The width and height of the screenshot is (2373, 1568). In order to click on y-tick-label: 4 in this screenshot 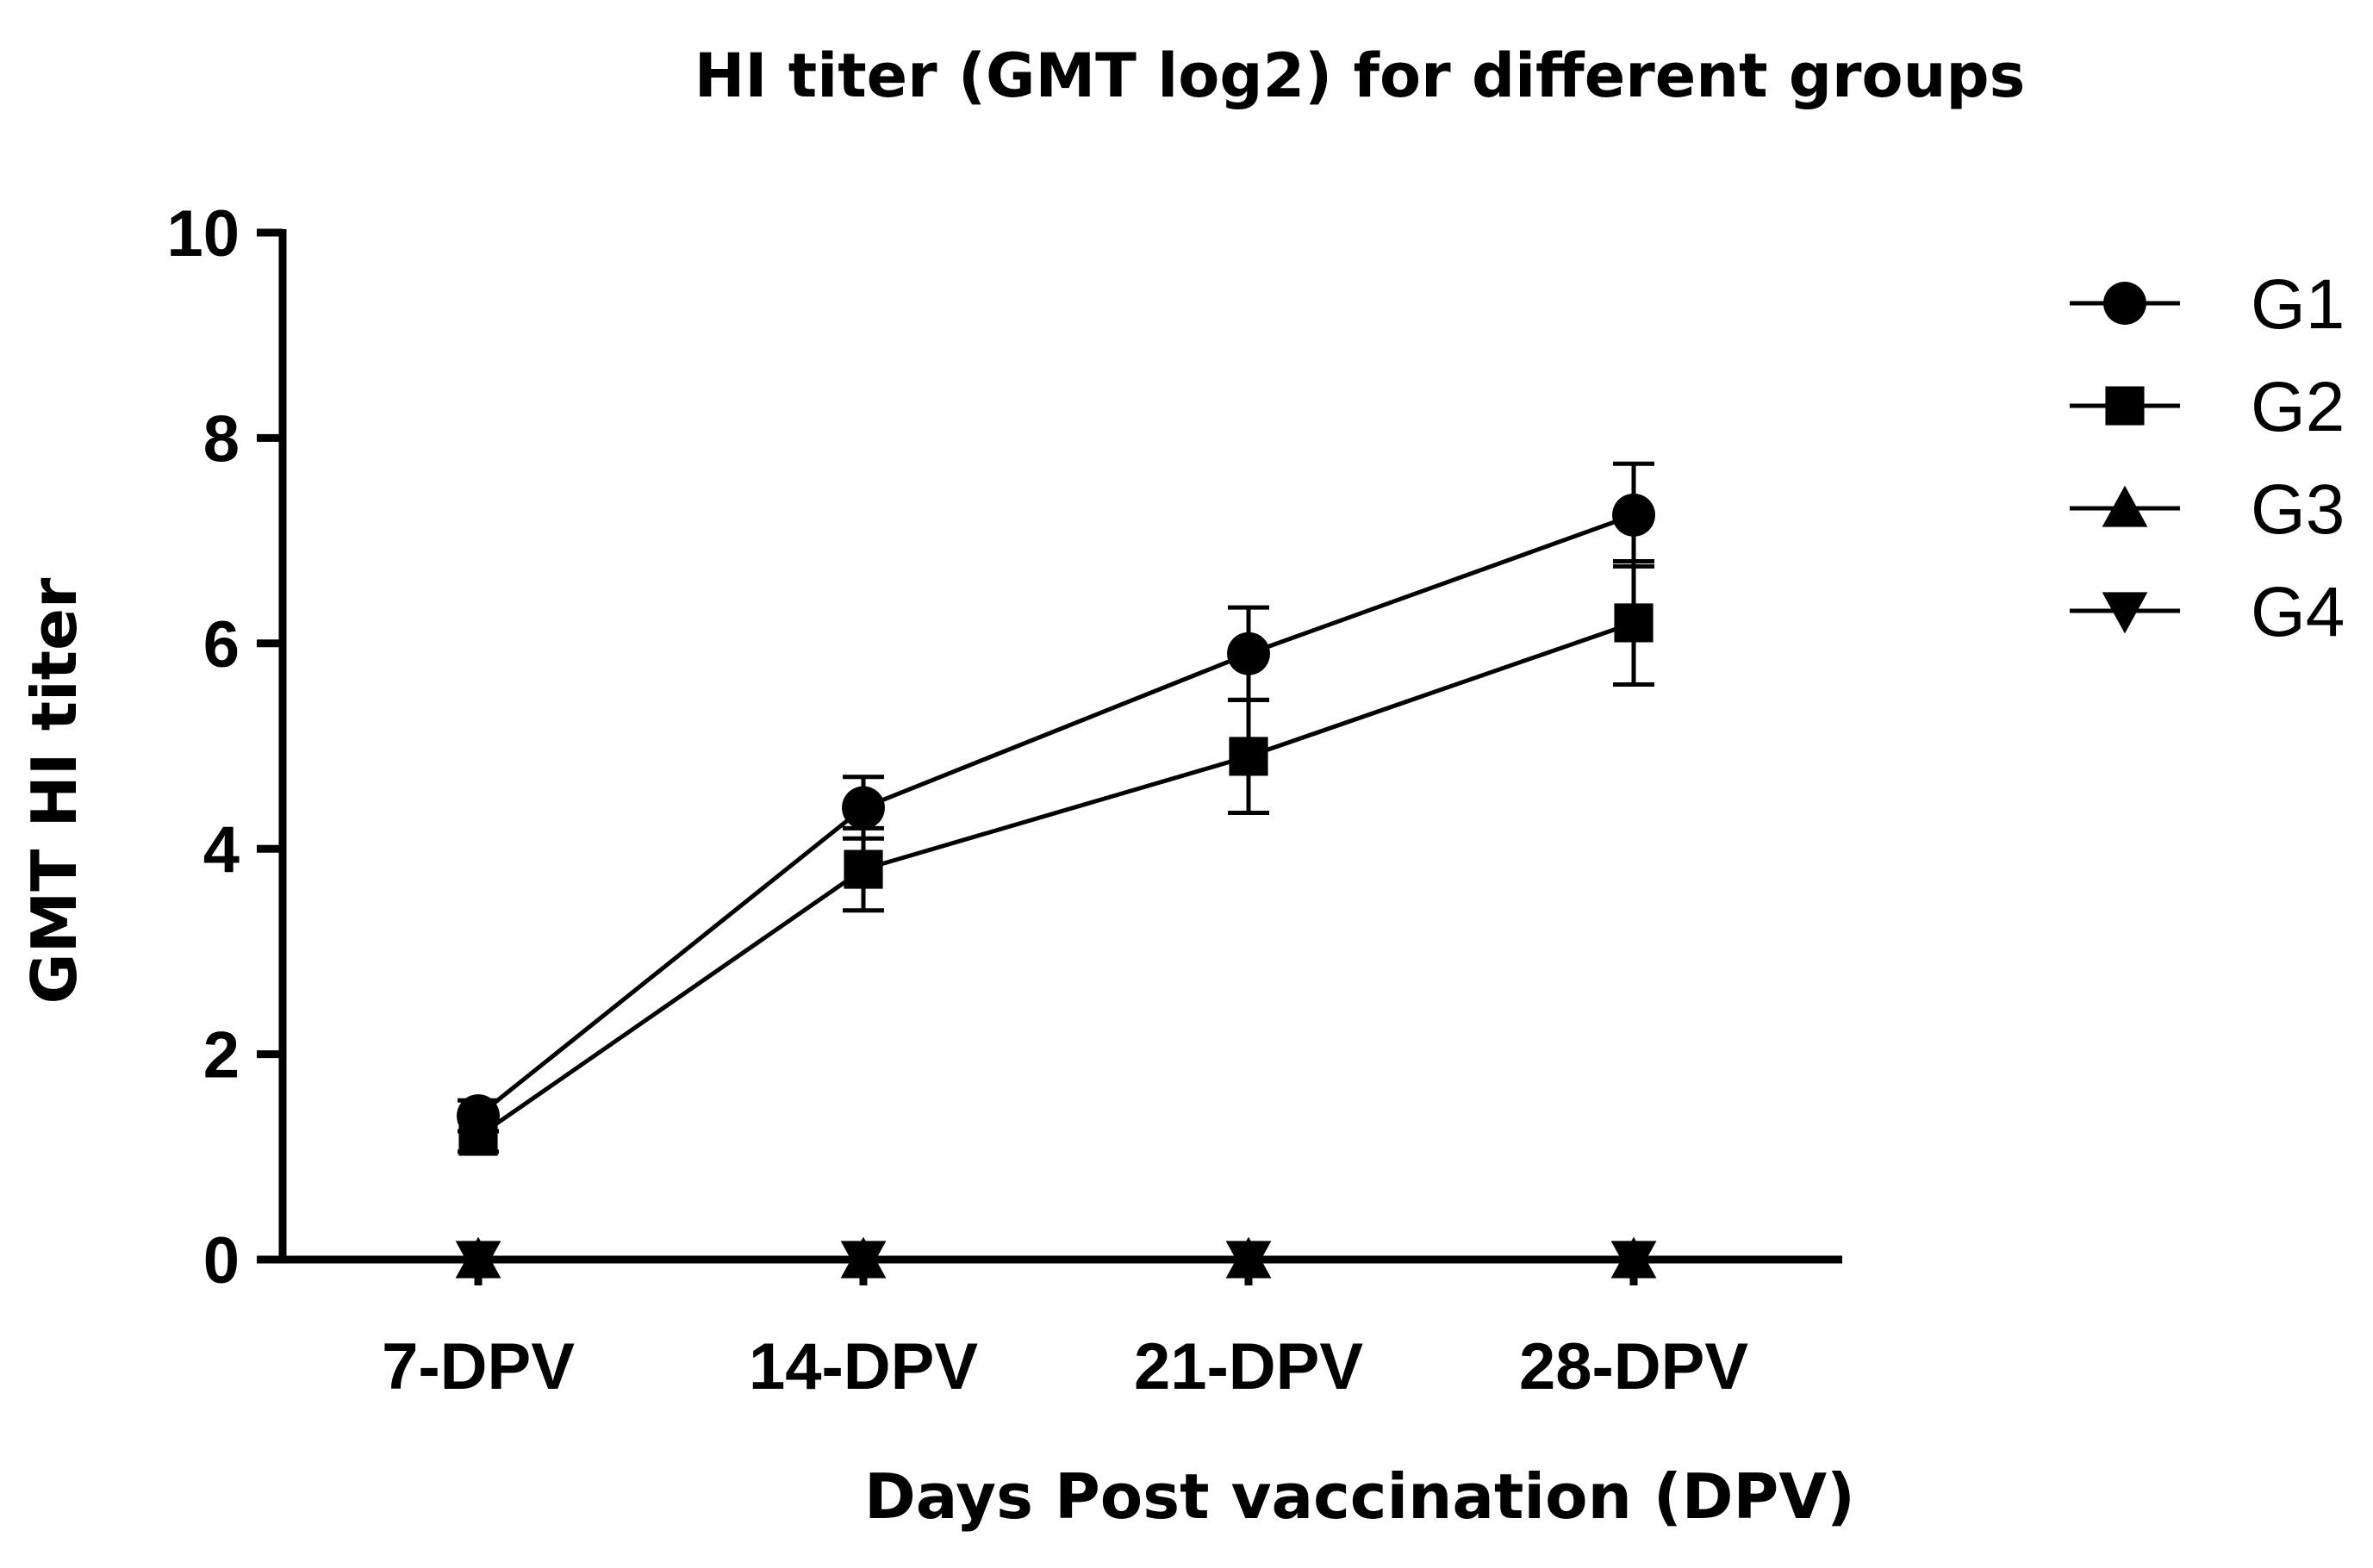, I will do `click(221, 850)`.